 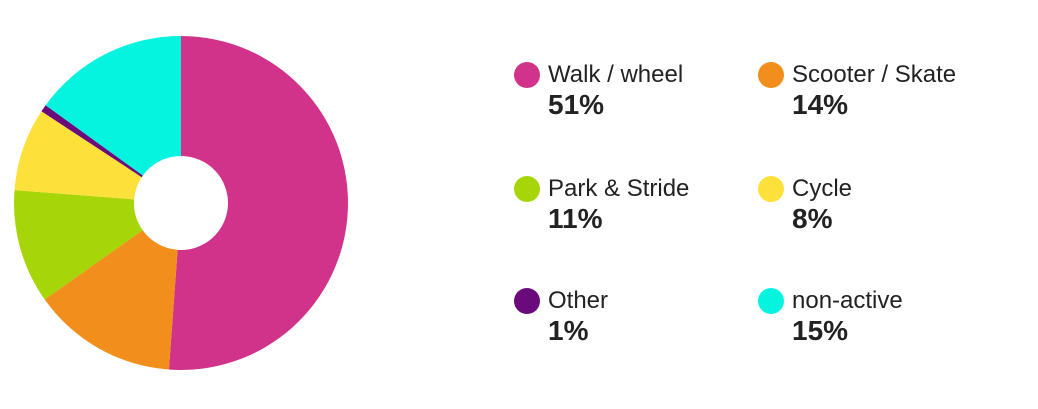 I want to click on legend-swatch-walk-wheel, so click(x=527, y=75).